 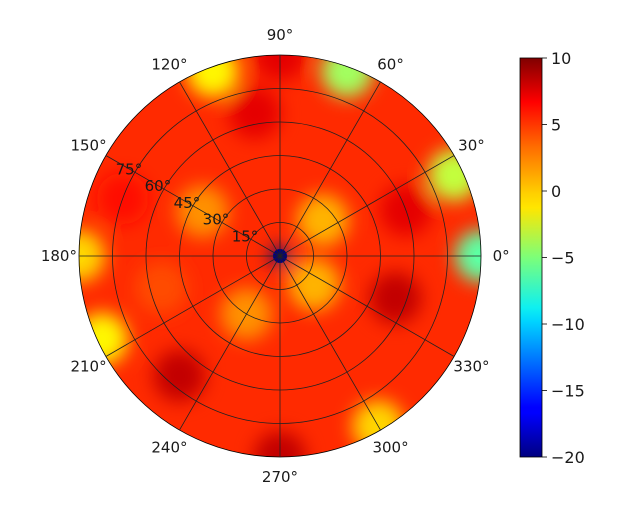 I want to click on colorbar-tick-label-2: 0, so click(x=556, y=191).